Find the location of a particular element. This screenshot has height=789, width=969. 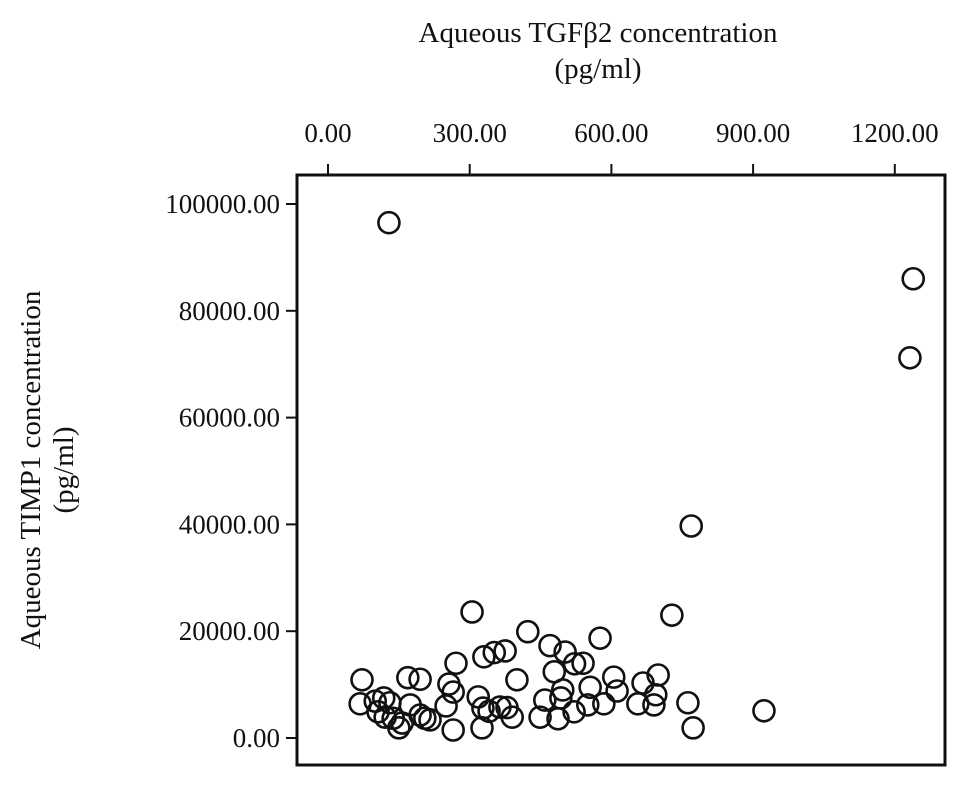

y-tick-label: 0.00 is located at coordinates (256, 738).